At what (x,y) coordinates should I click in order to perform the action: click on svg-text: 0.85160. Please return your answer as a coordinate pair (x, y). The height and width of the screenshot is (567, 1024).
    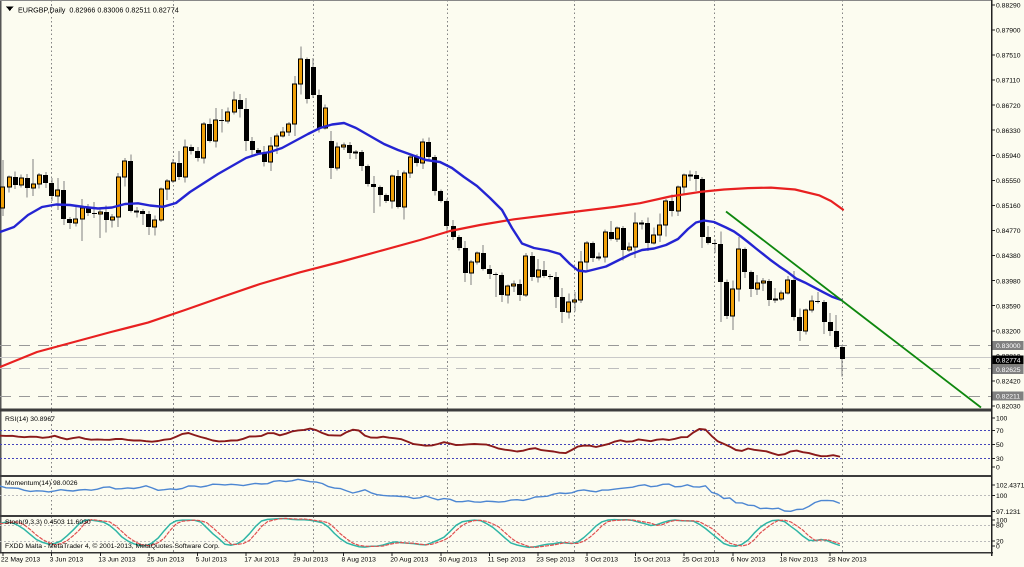
    Looking at the image, I should click on (1008, 206).